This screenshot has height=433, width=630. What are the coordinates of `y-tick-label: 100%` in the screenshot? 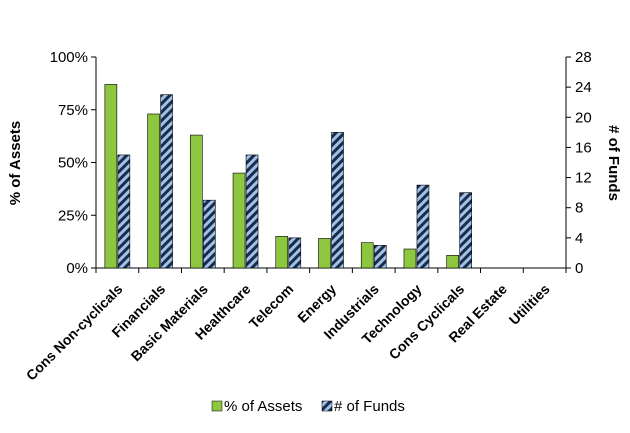 It's located at (69, 57).